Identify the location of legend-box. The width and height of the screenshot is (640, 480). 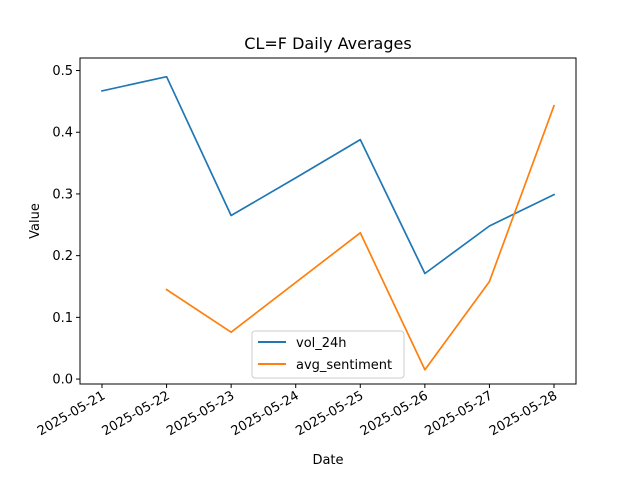
(328, 354).